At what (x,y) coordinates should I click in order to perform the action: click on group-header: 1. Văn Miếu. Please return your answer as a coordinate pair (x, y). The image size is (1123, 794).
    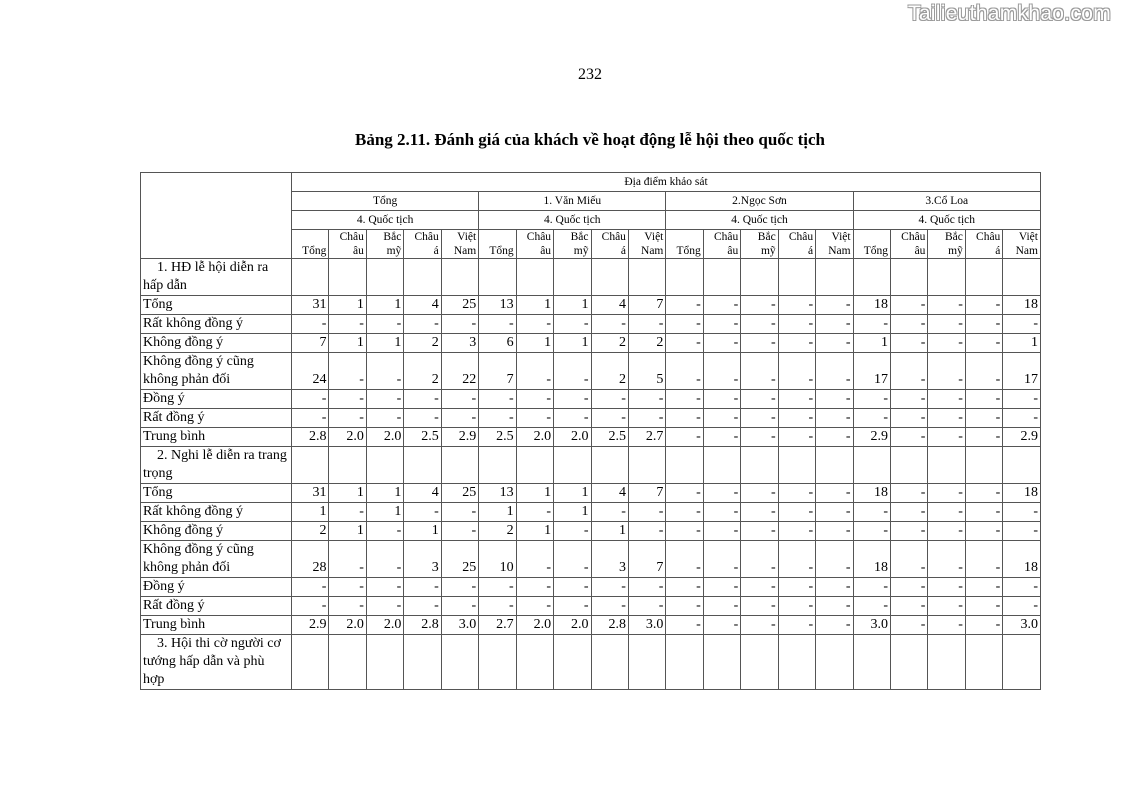
    Looking at the image, I should click on (572, 201).